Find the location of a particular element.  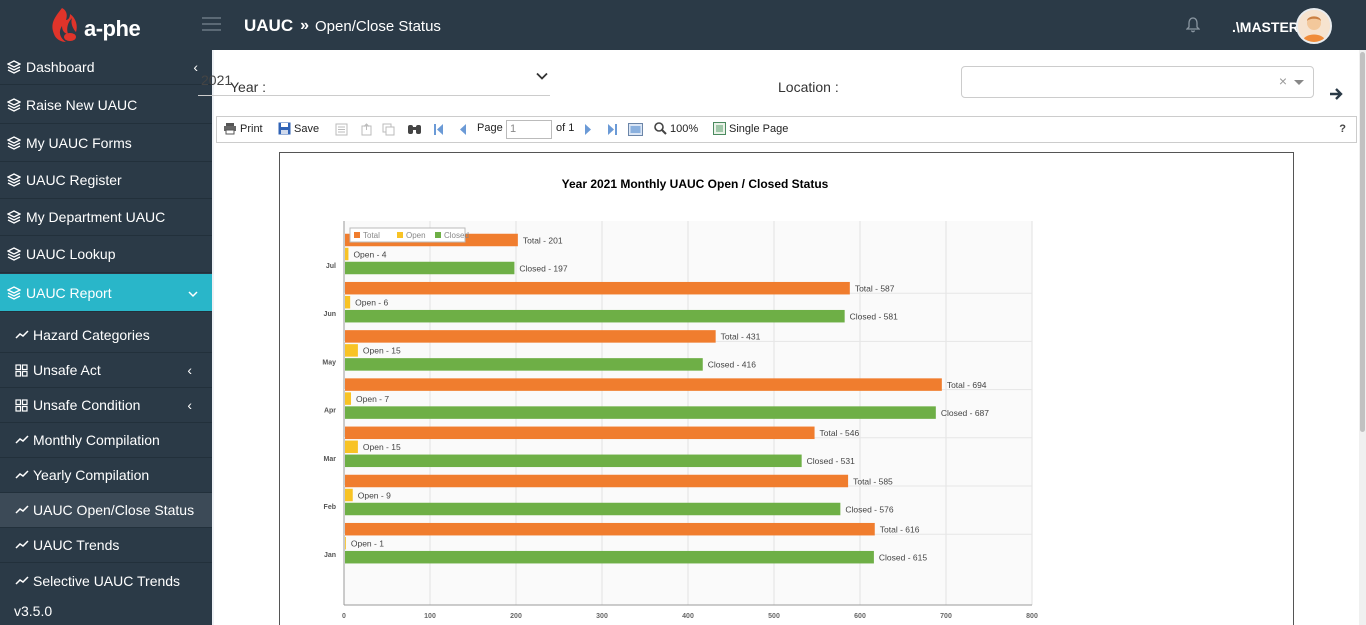

page-number-input: 1 is located at coordinates (529, 129).